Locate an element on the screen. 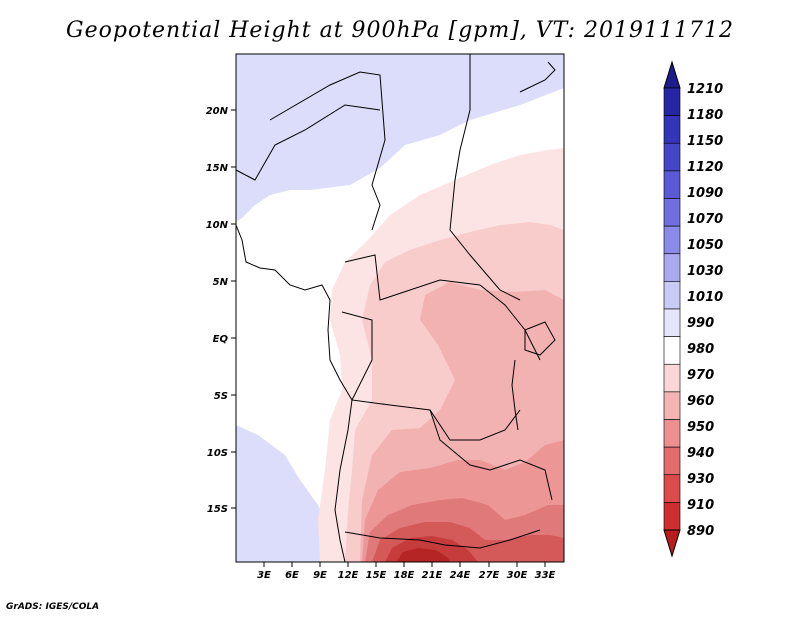 Image resolution: width=800 pixels, height=618 pixels. grads-credit: GrADS: IGES/COLA is located at coordinates (53, 607).